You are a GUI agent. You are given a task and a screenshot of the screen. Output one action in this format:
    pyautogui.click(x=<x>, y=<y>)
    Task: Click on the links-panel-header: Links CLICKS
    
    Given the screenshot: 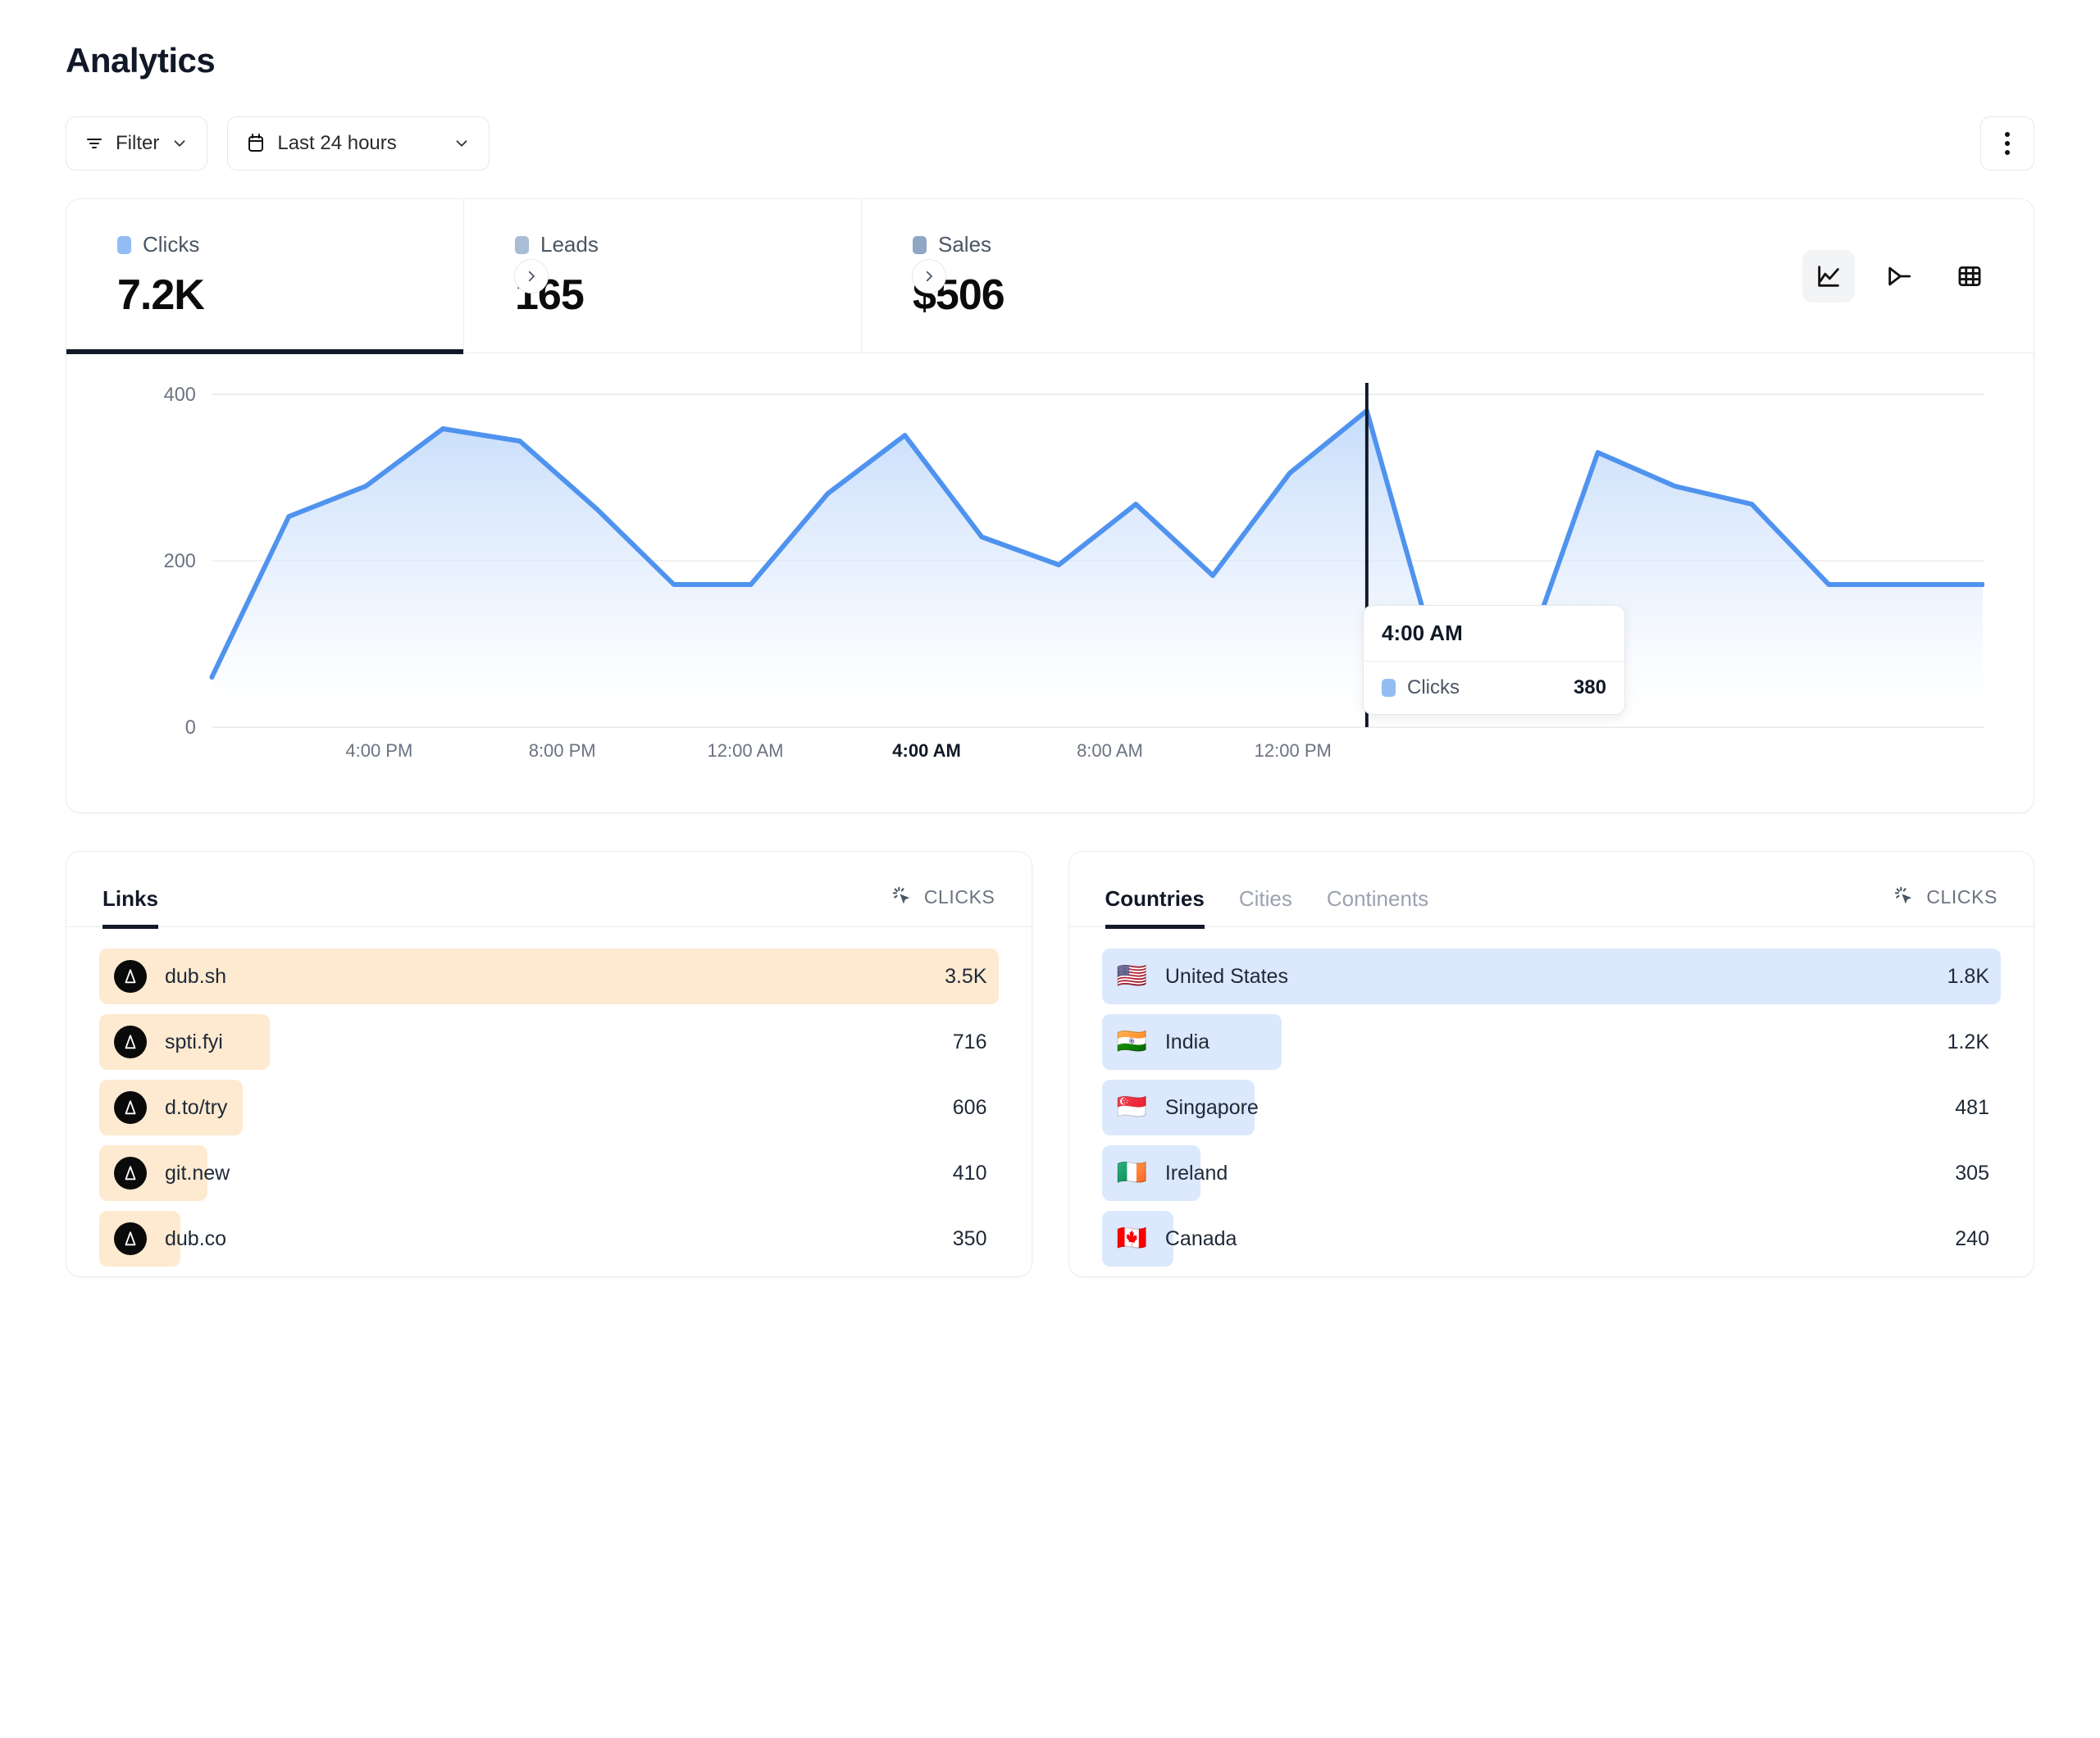 What is the action you would take?
    pyautogui.click(x=549, y=890)
    